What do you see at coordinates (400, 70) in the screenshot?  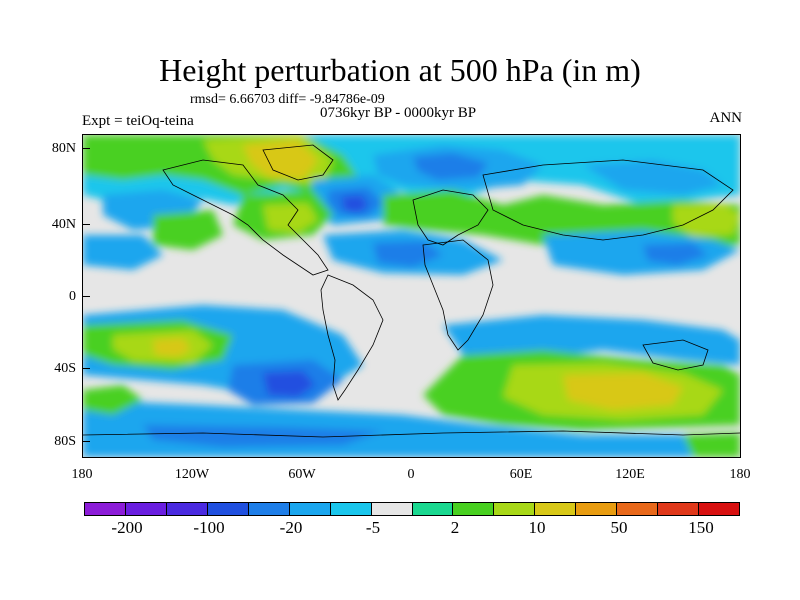 I see `plot-title: Height perturbation at 500 hPa (in m)` at bounding box center [400, 70].